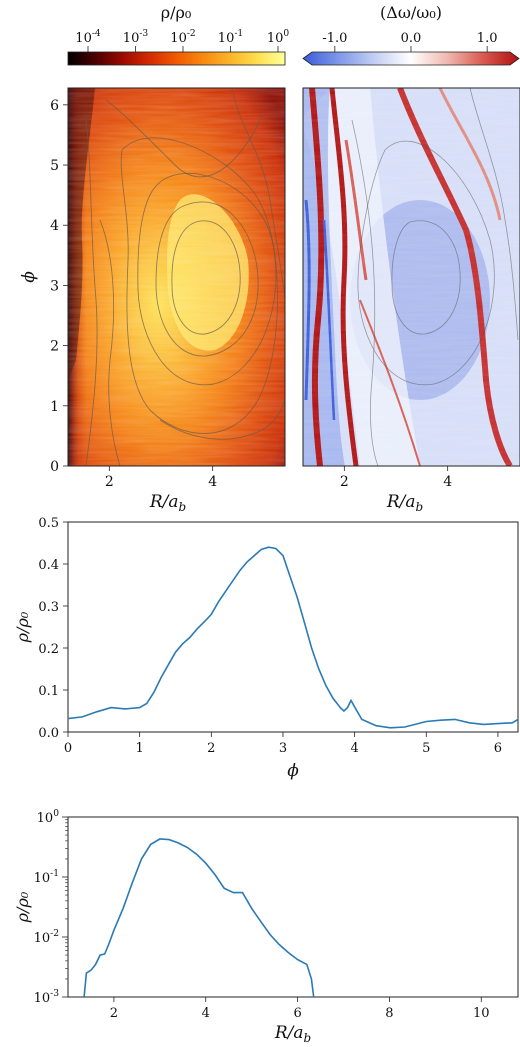 The width and height of the screenshot is (520, 1047). Describe the element at coordinates (411, 58) in the screenshot. I see `frequency-colorbar-bar` at that location.